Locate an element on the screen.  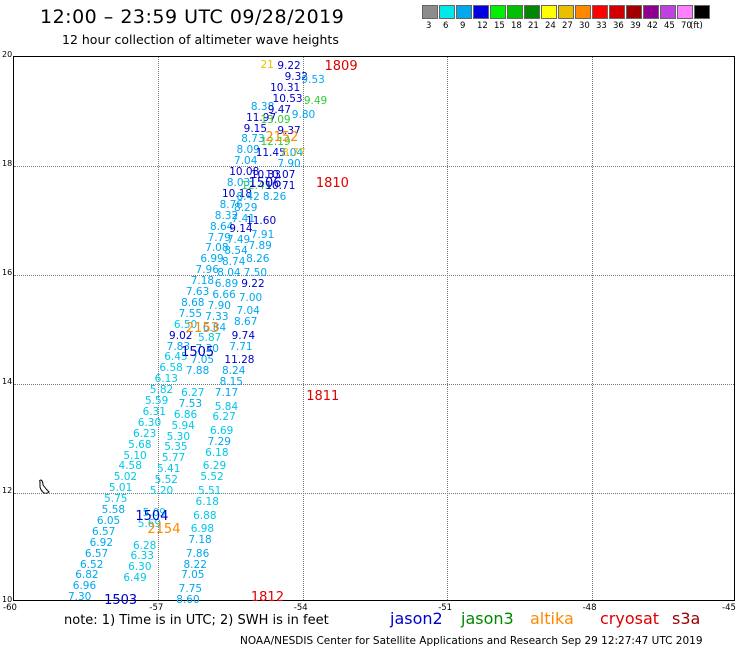
wave-height-value: 10.33 is located at coordinates (265, 174).